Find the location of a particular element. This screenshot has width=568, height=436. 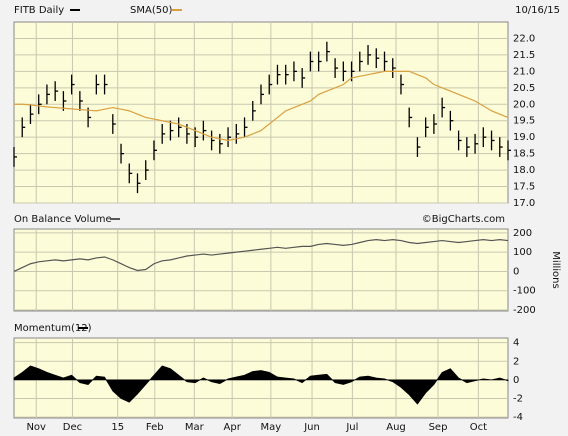

obv-line is located at coordinates (261, 255).